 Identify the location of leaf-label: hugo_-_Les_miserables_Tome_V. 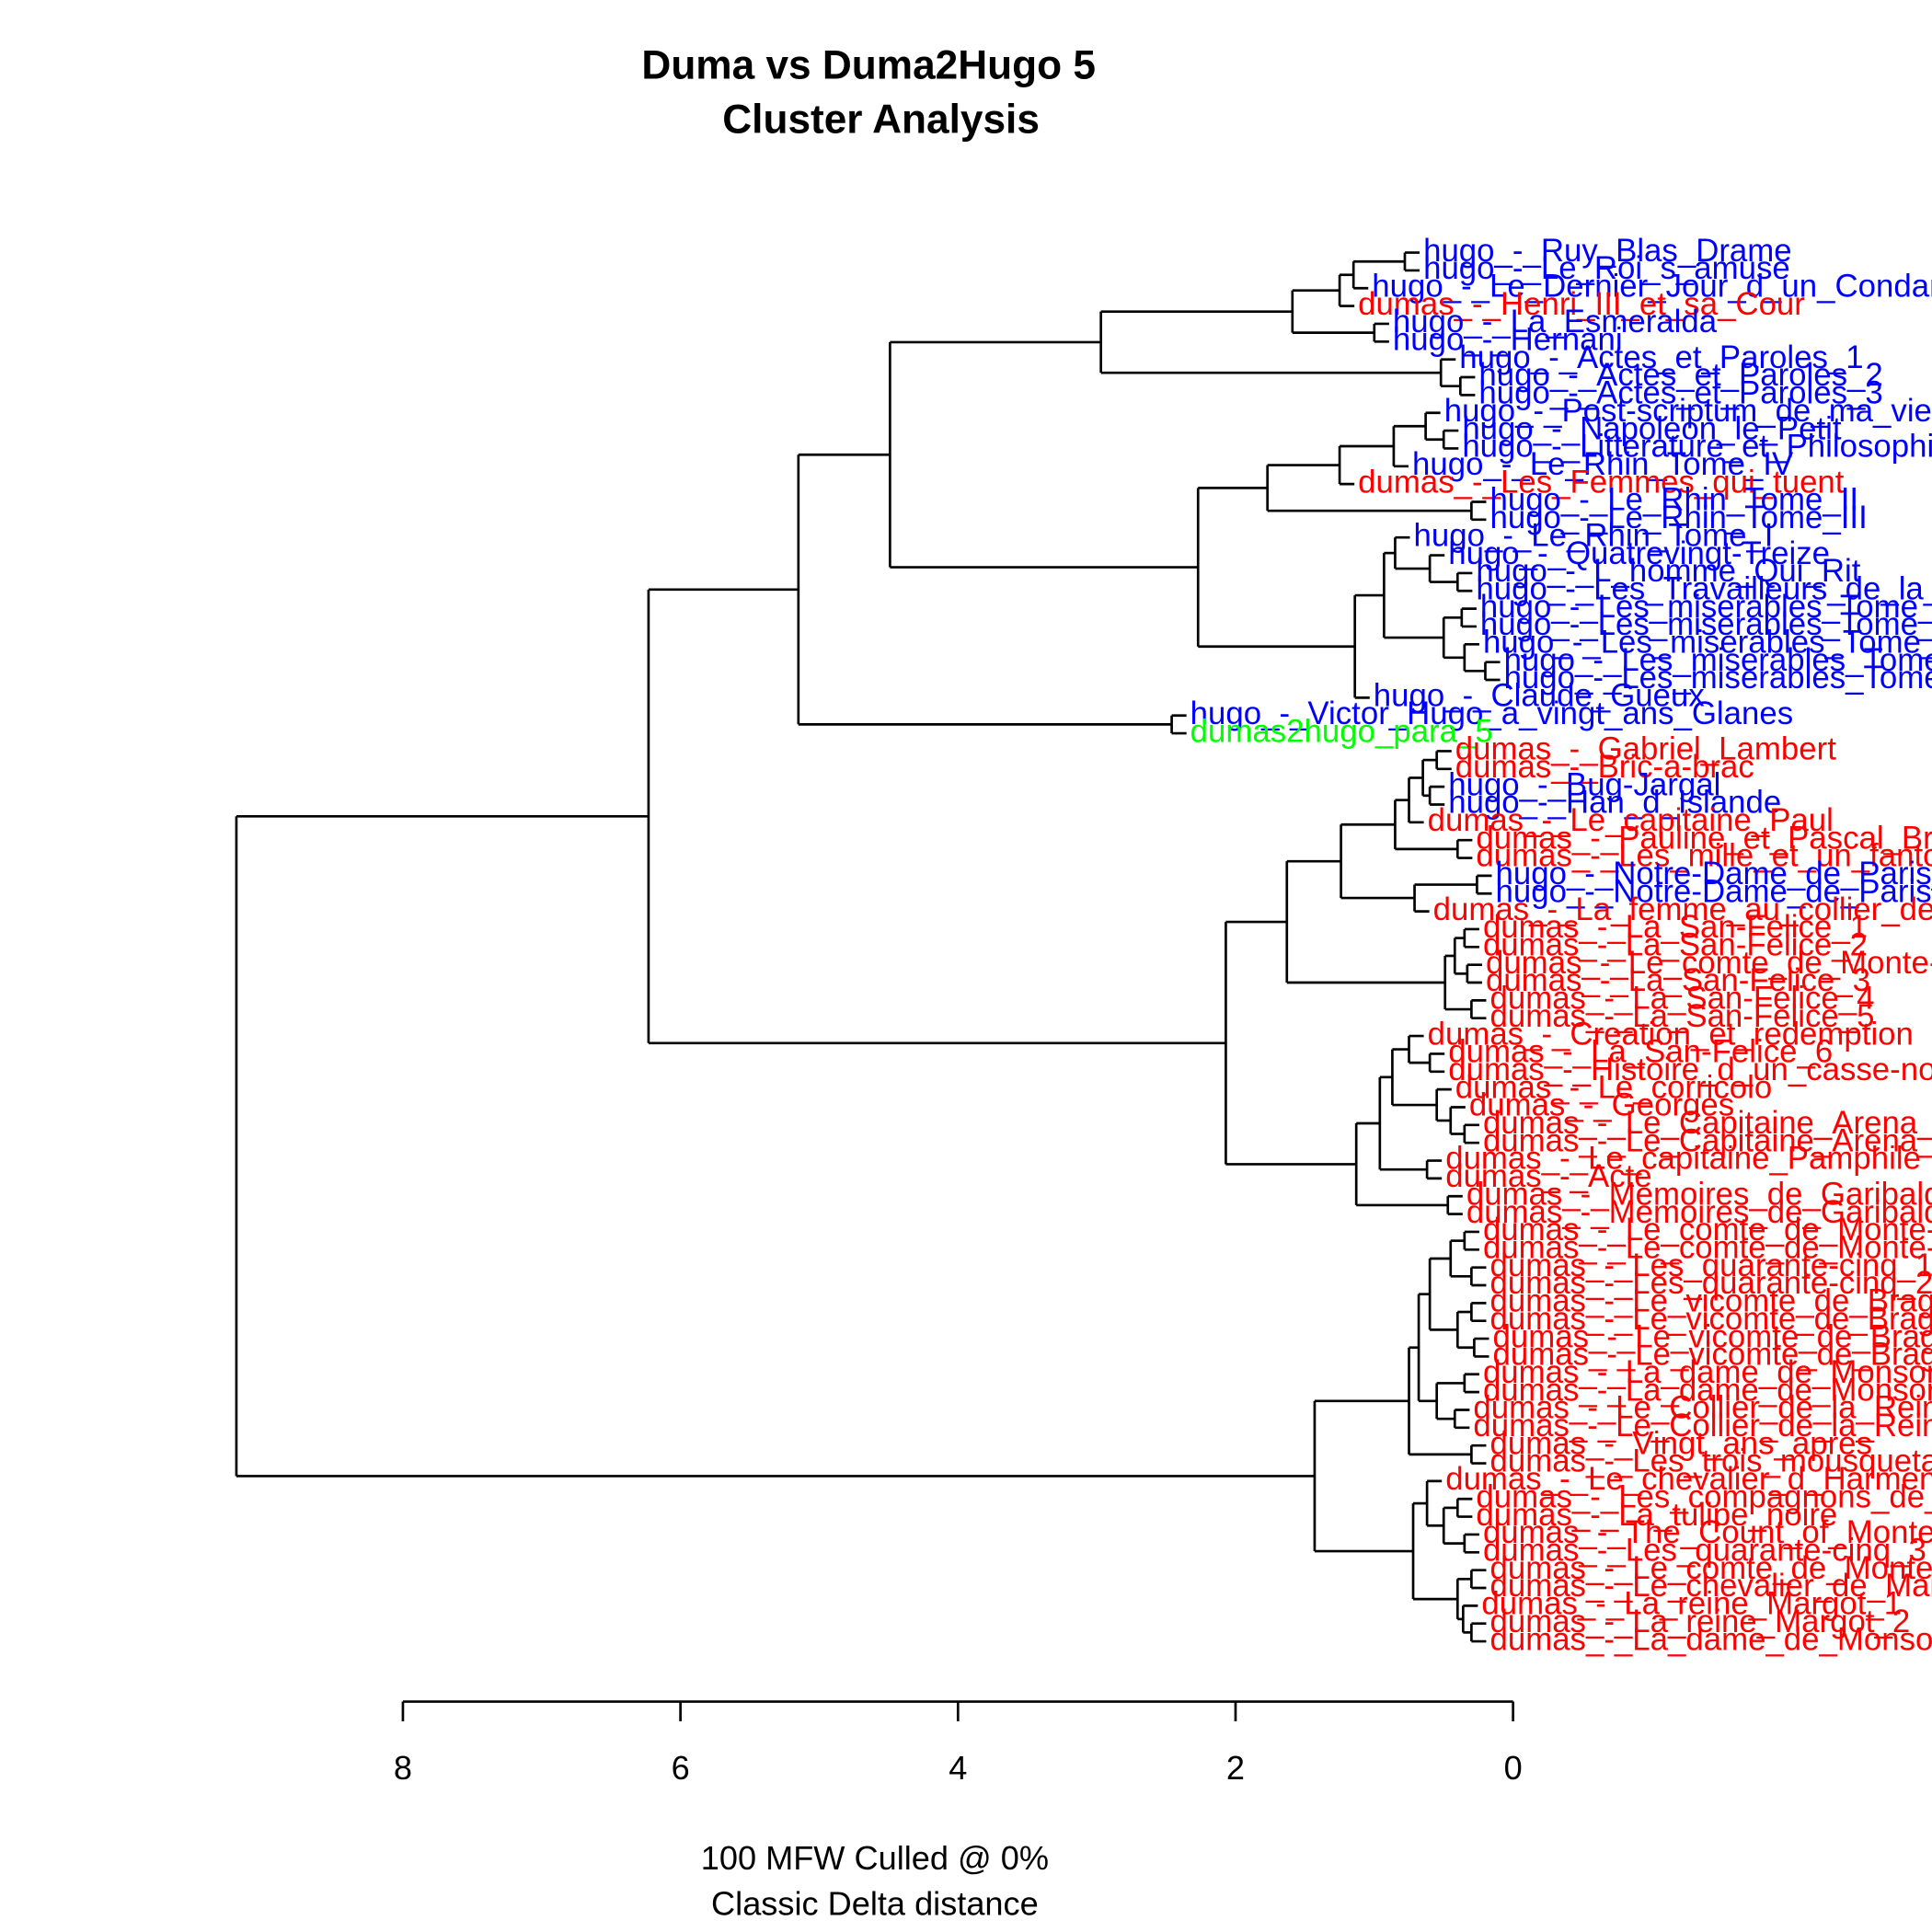
(1718, 678).